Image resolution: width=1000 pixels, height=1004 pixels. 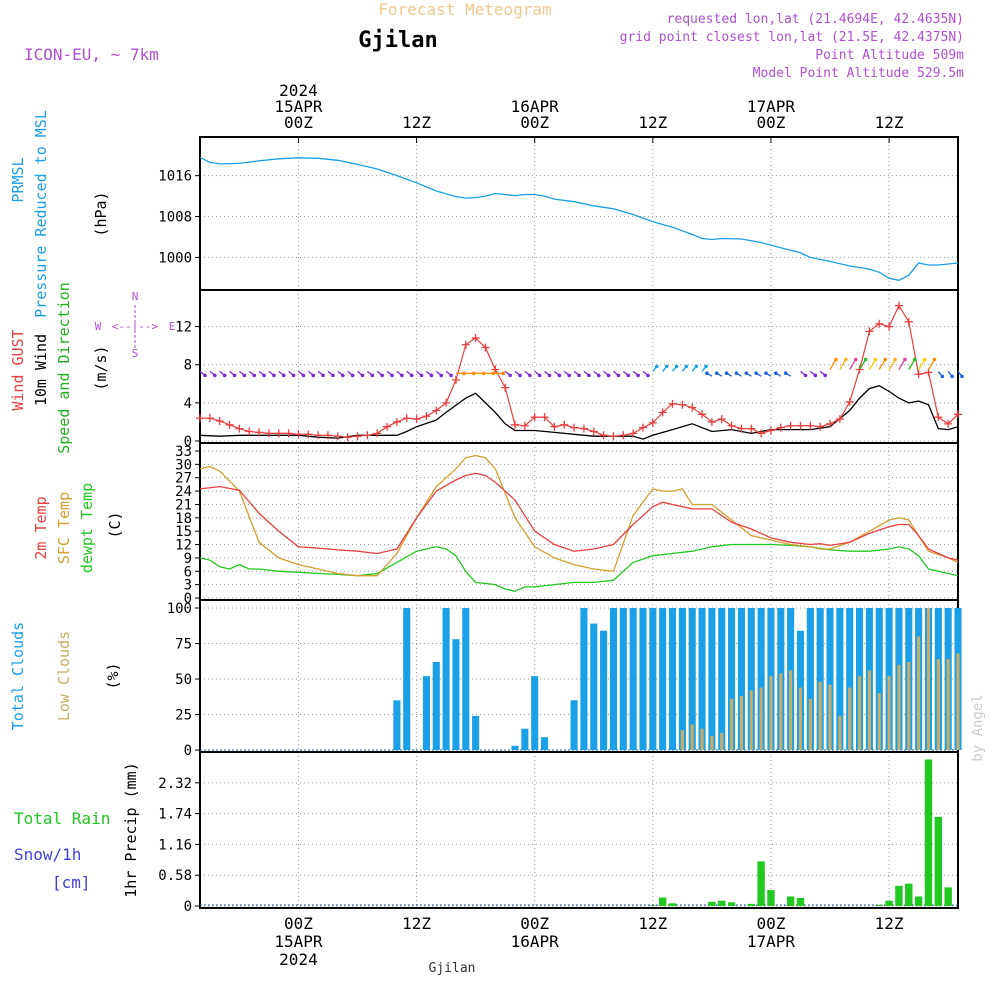 What do you see at coordinates (64, 528) in the screenshot?
I see `sfc-temp-label: SFC Temp` at bounding box center [64, 528].